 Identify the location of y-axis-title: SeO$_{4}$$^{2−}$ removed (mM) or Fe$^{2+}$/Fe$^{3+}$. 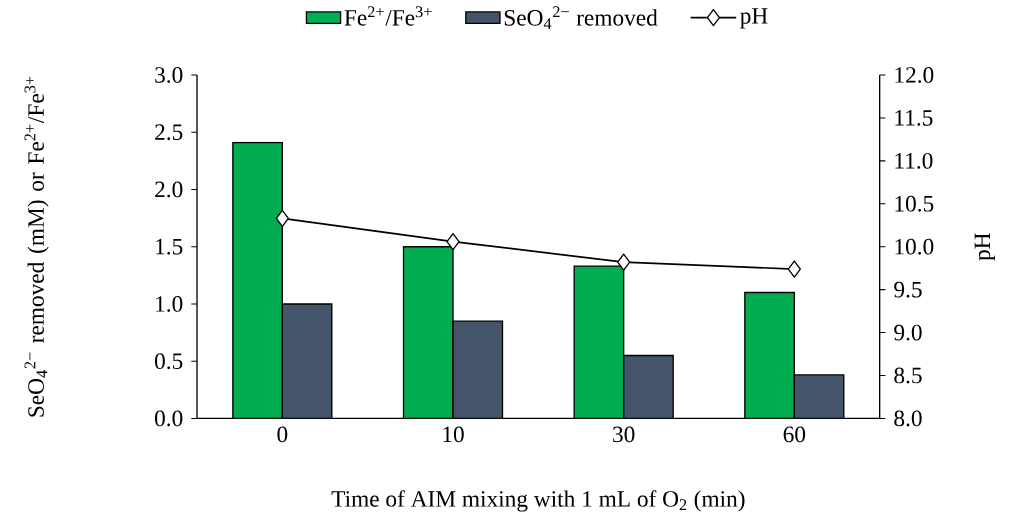
(36, 246).